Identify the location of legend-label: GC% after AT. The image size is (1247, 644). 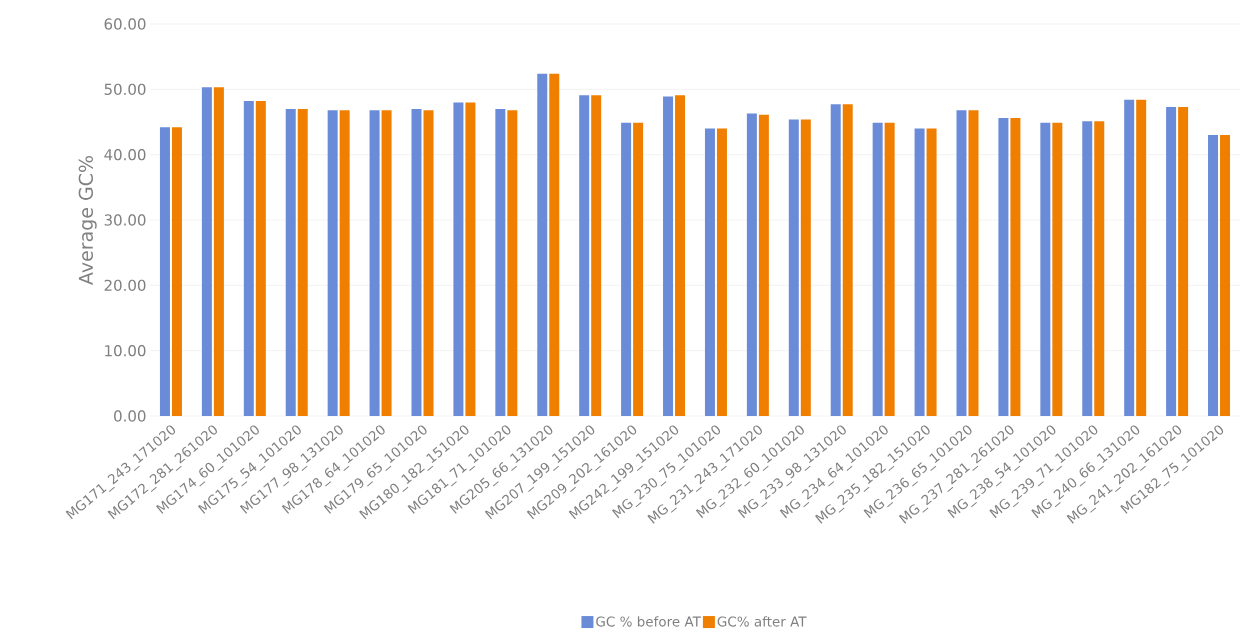
(762, 621).